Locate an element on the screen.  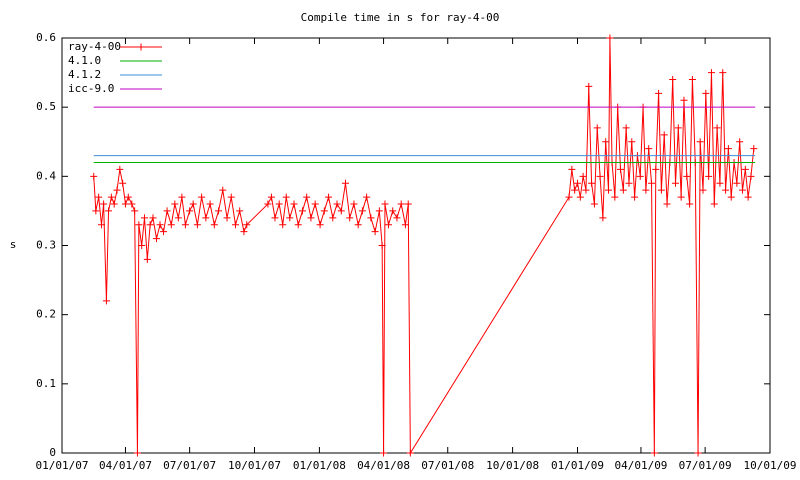
legend-label: 4.1.0 is located at coordinates (84, 60).